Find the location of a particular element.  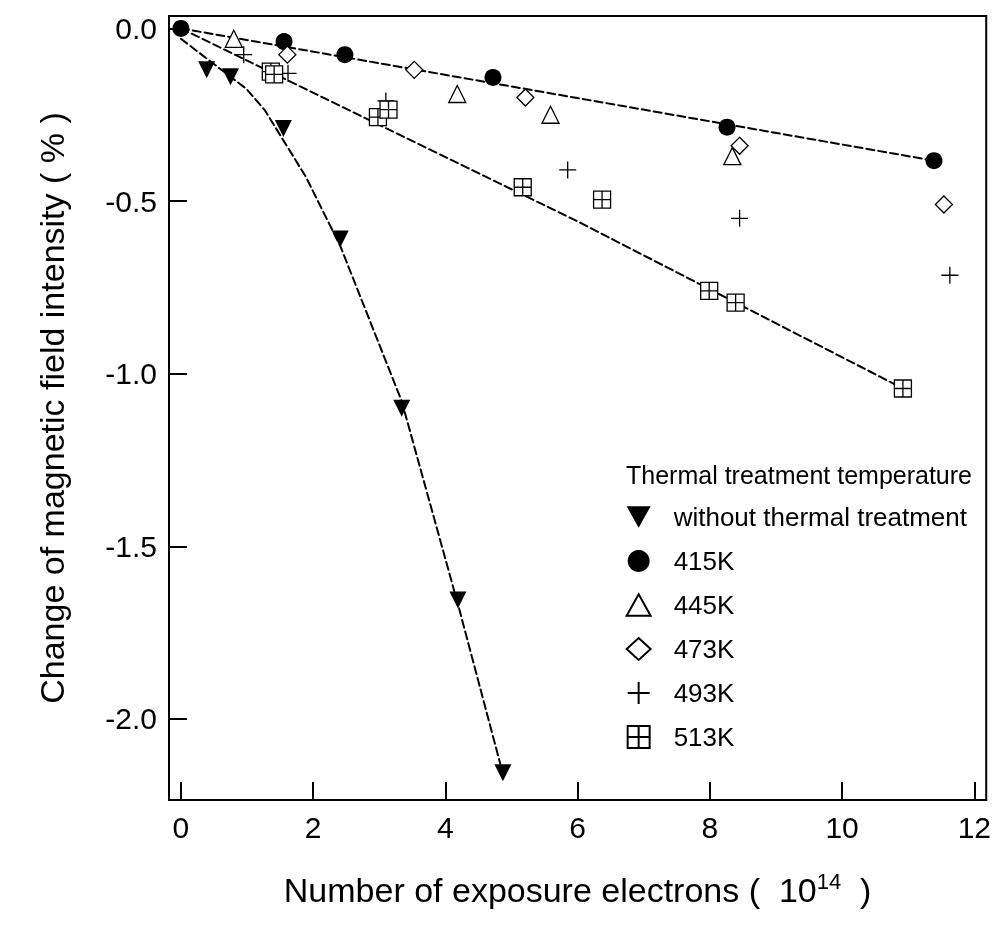

x-tick-label: 10 is located at coordinates (842, 827).